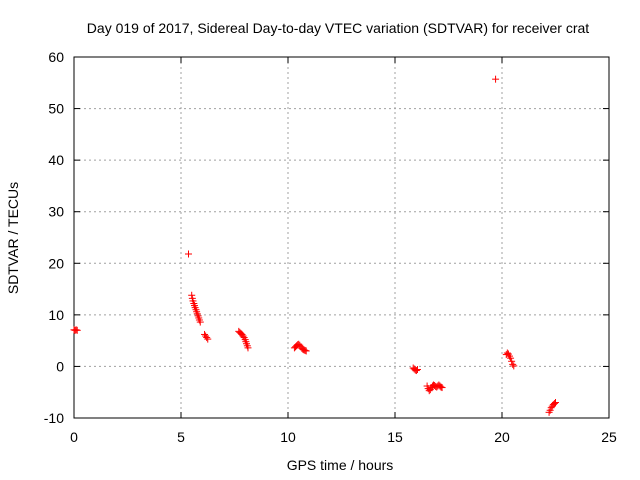 This screenshot has height=480, width=640. What do you see at coordinates (13, 238) in the screenshot?
I see `y-axis-label: SDTVAR / TECUs` at bounding box center [13, 238].